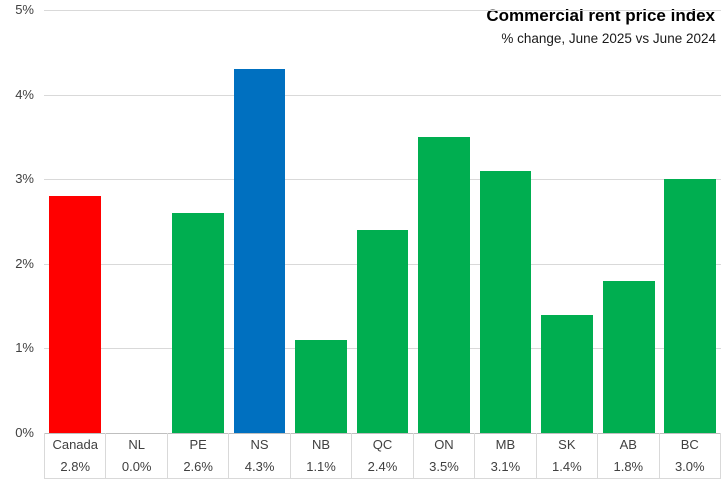 Image resolution: width=721 pixels, height=481 pixels. I want to click on bar-cell-pe, so click(198, 221).